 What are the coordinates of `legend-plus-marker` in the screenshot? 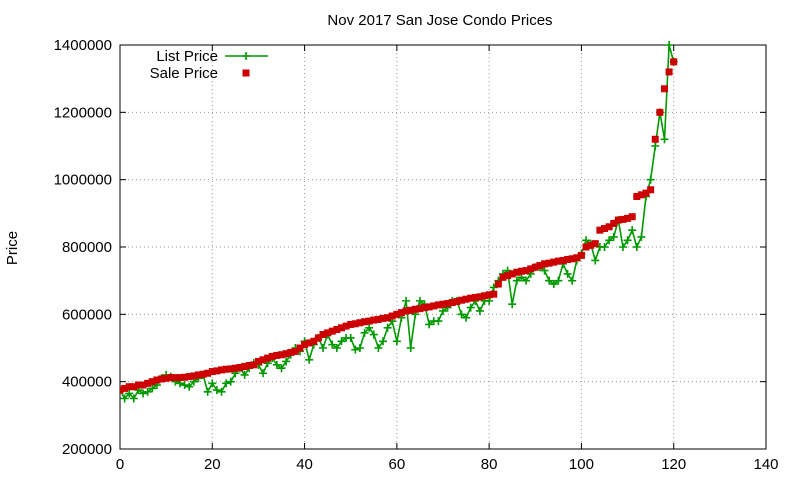 It's located at (246, 56).